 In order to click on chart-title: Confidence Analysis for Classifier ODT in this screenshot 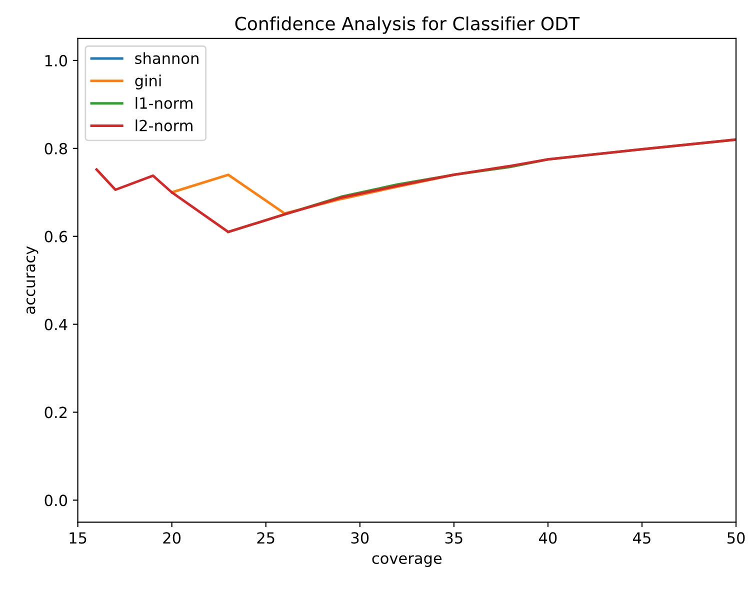, I will do `click(407, 25)`.